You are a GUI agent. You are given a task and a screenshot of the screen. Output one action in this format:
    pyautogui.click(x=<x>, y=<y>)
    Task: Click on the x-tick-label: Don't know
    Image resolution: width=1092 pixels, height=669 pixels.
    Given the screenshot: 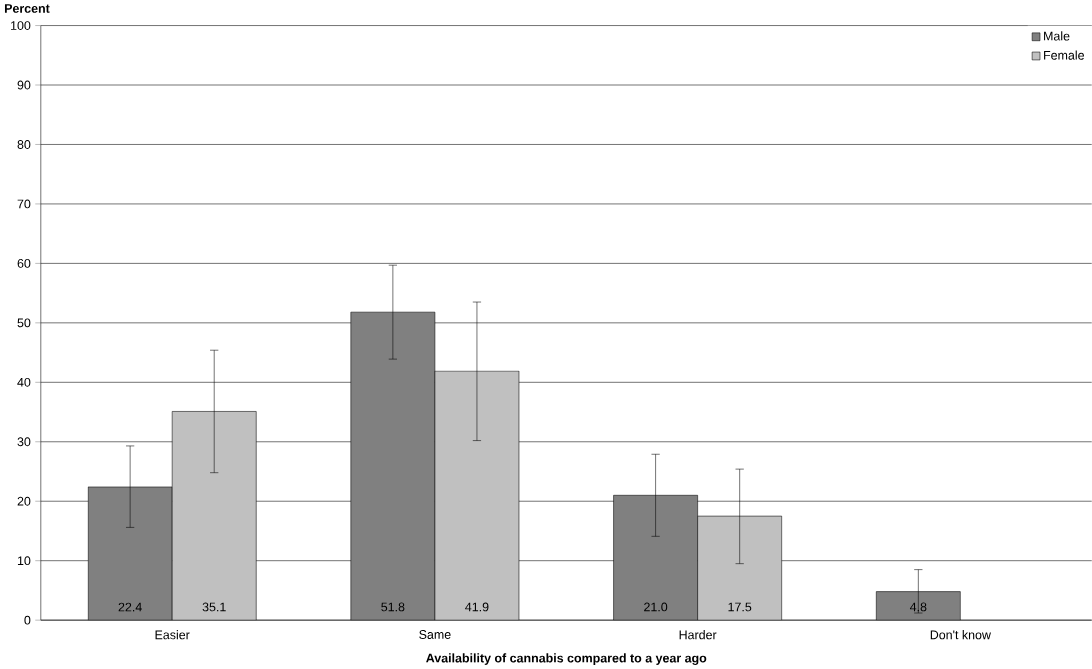 What is the action you would take?
    pyautogui.click(x=960, y=635)
    